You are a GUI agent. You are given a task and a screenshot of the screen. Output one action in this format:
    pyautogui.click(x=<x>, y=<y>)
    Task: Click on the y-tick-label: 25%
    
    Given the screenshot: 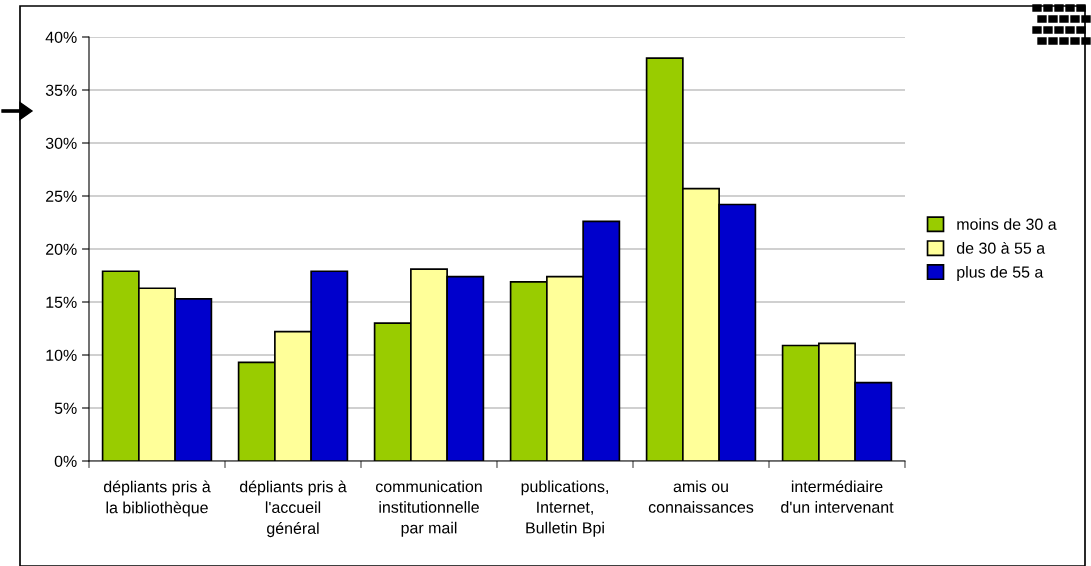 What is the action you would take?
    pyautogui.click(x=61, y=196)
    